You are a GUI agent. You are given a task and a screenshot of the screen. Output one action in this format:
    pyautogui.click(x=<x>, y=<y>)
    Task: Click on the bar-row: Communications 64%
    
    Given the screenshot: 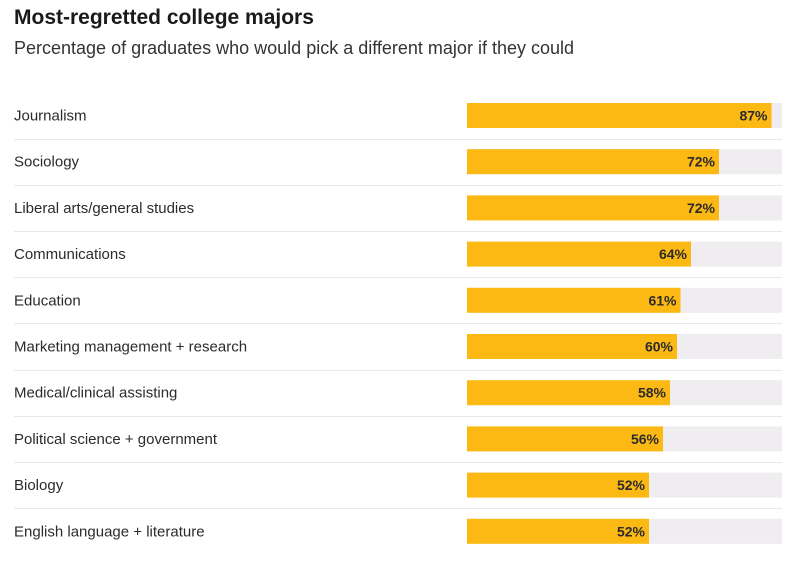 What is the action you would take?
    pyautogui.click(x=398, y=259)
    